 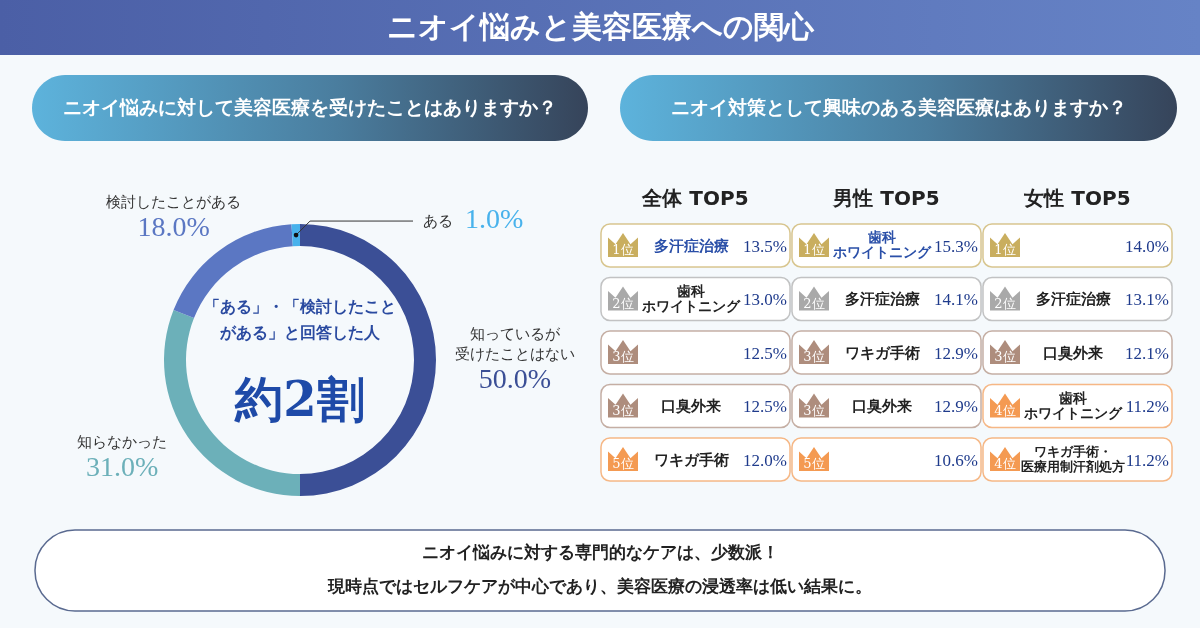 What do you see at coordinates (599, 586) in the screenshot?
I see `text: 現時点ではセルフケアが中心であり、美容医療の浸透率は低い結果に。` at bounding box center [599, 586].